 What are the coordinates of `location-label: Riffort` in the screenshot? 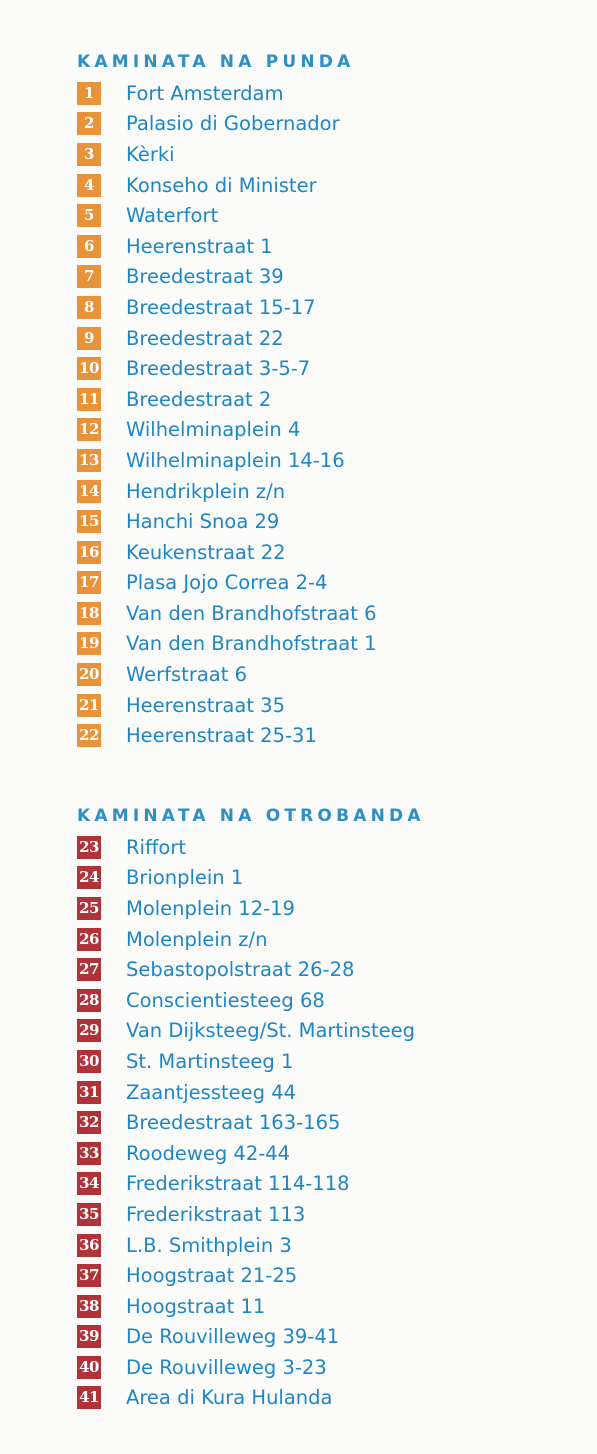 It's located at (156, 847).